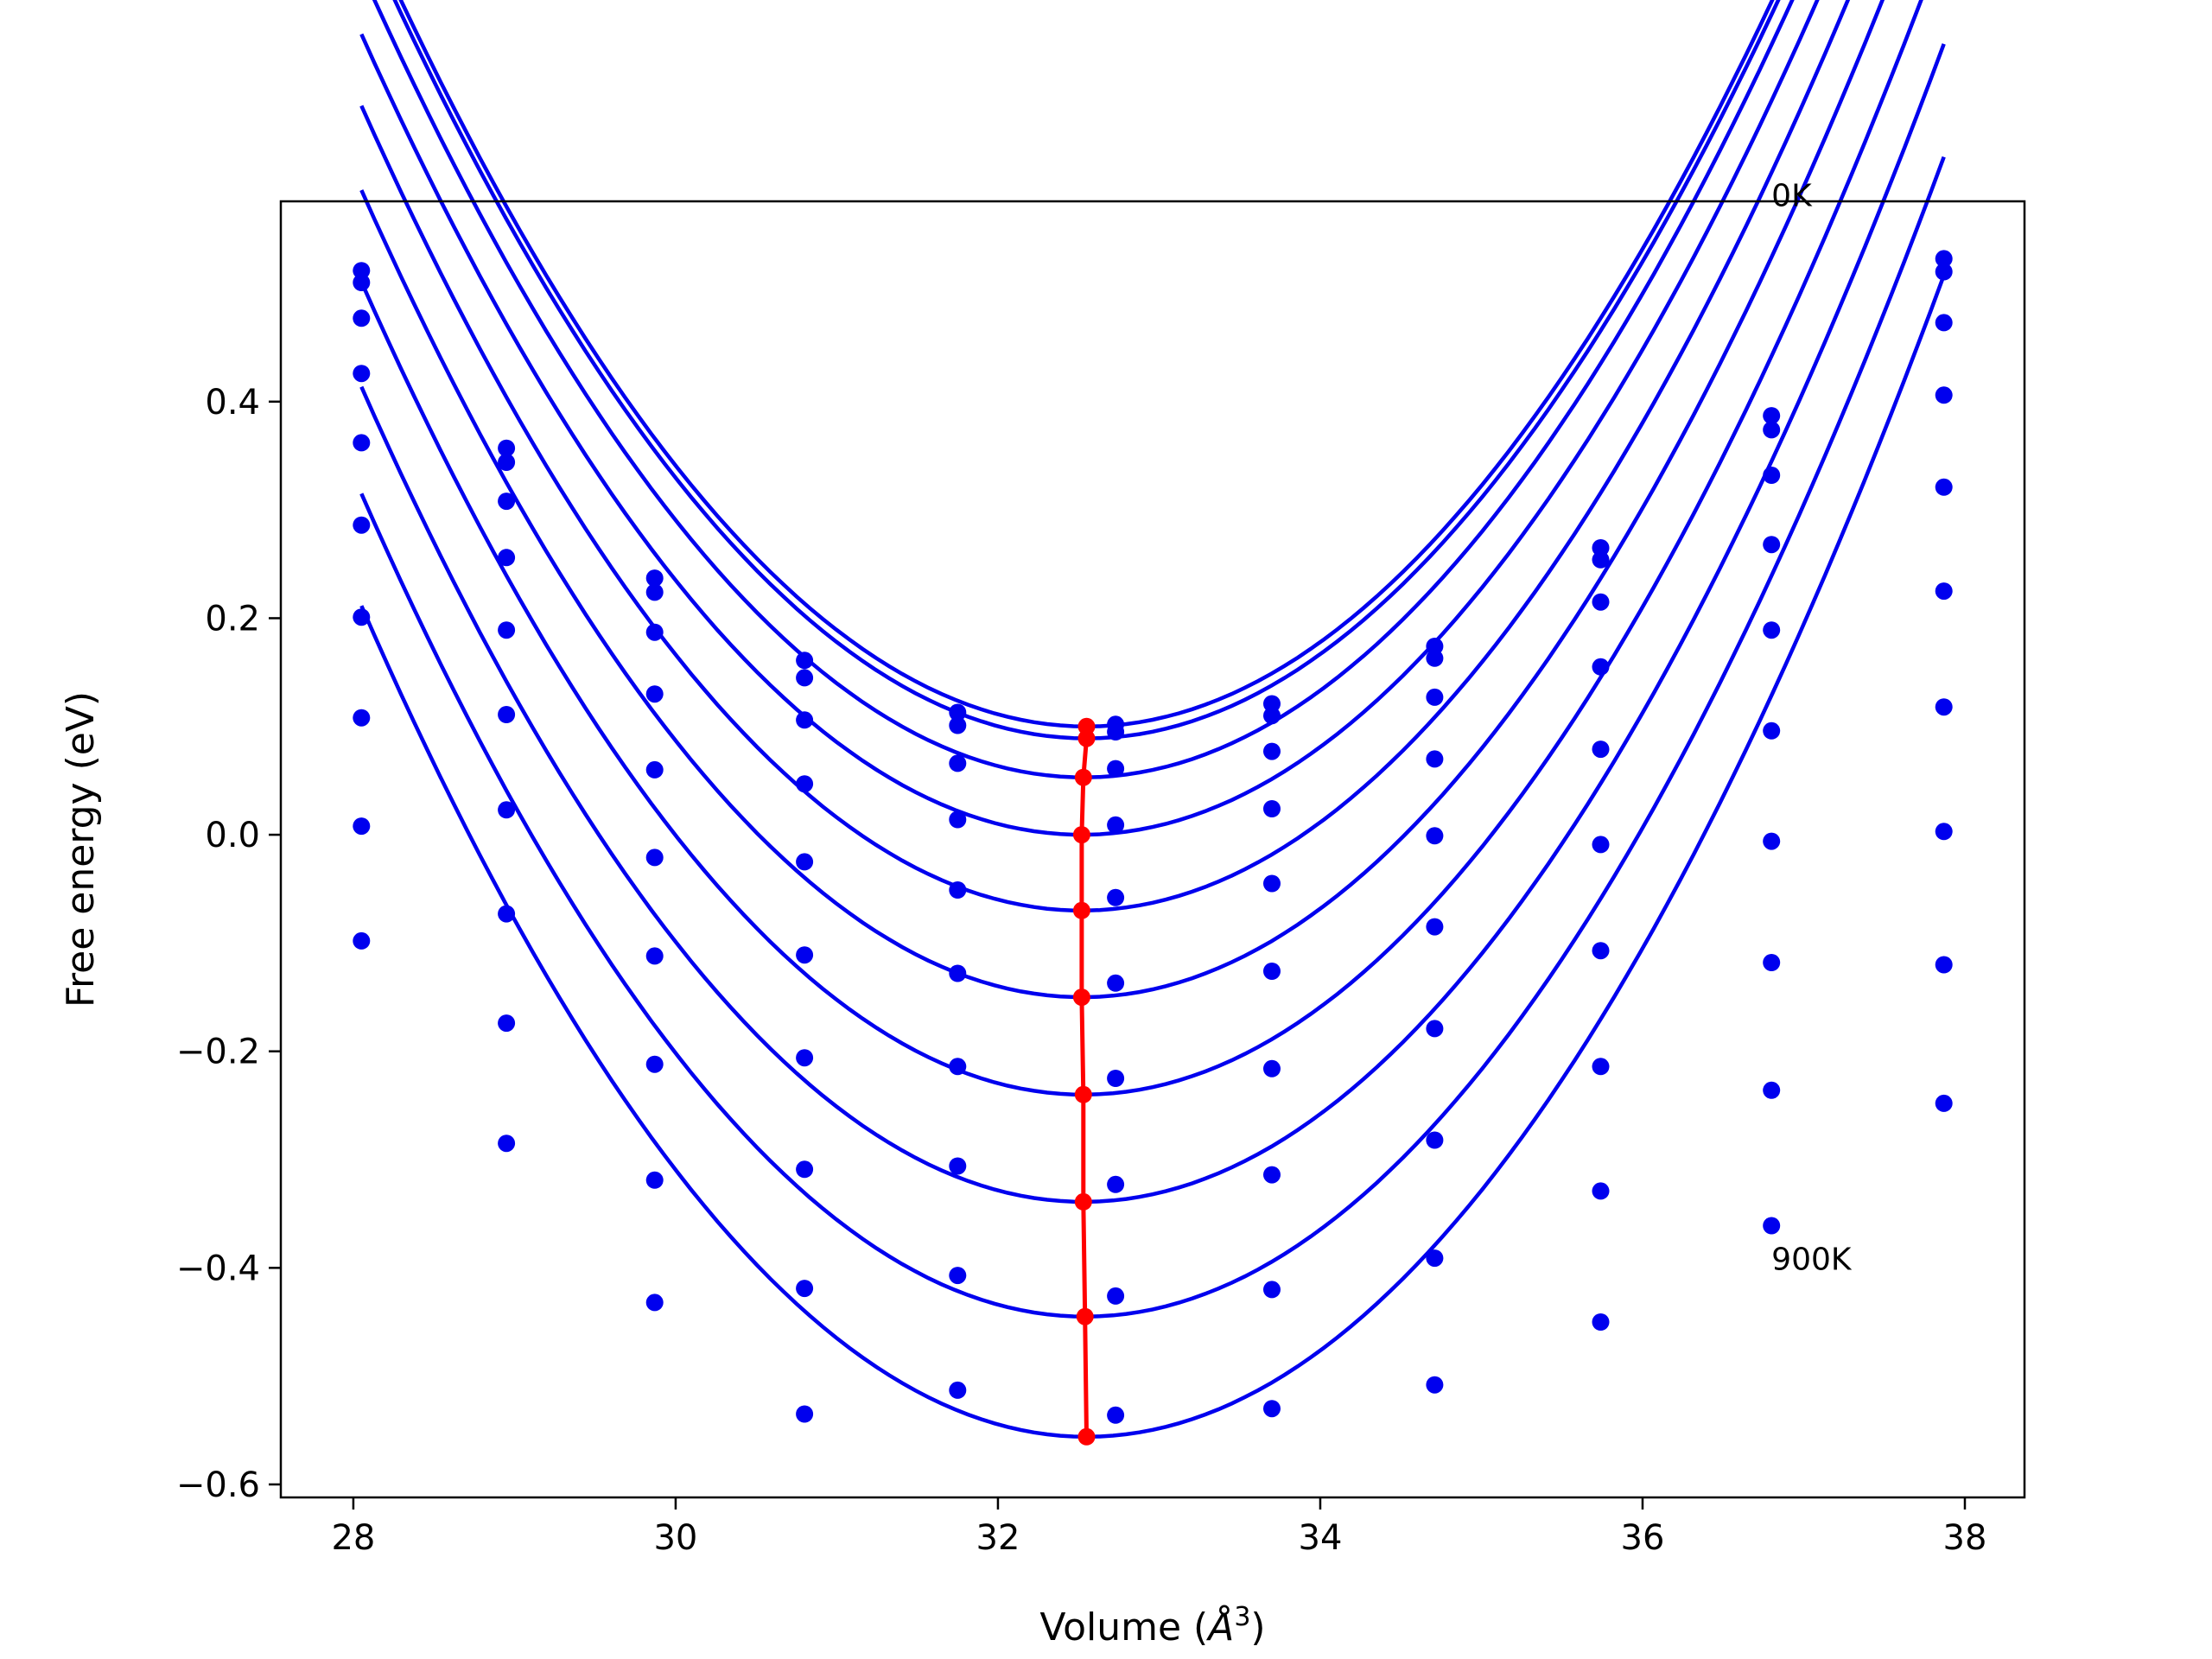  I want to click on x-tick-label: 36, so click(1643, 1538).